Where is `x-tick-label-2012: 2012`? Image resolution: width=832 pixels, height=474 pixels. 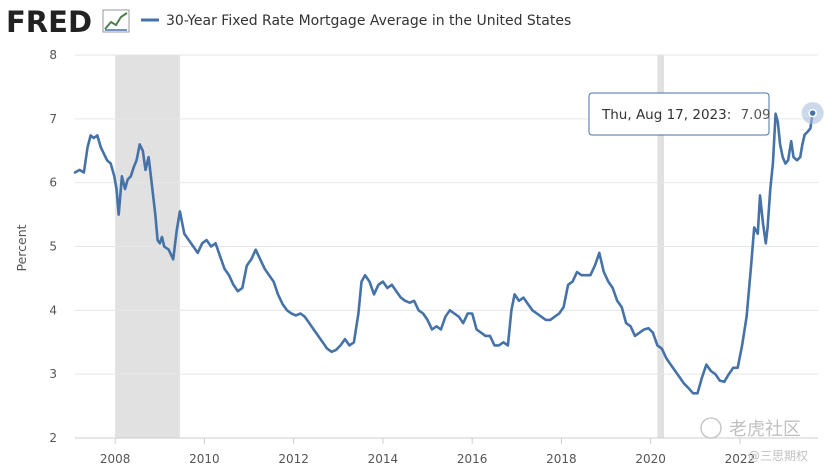 x-tick-label-2012: 2012 is located at coordinates (293, 459).